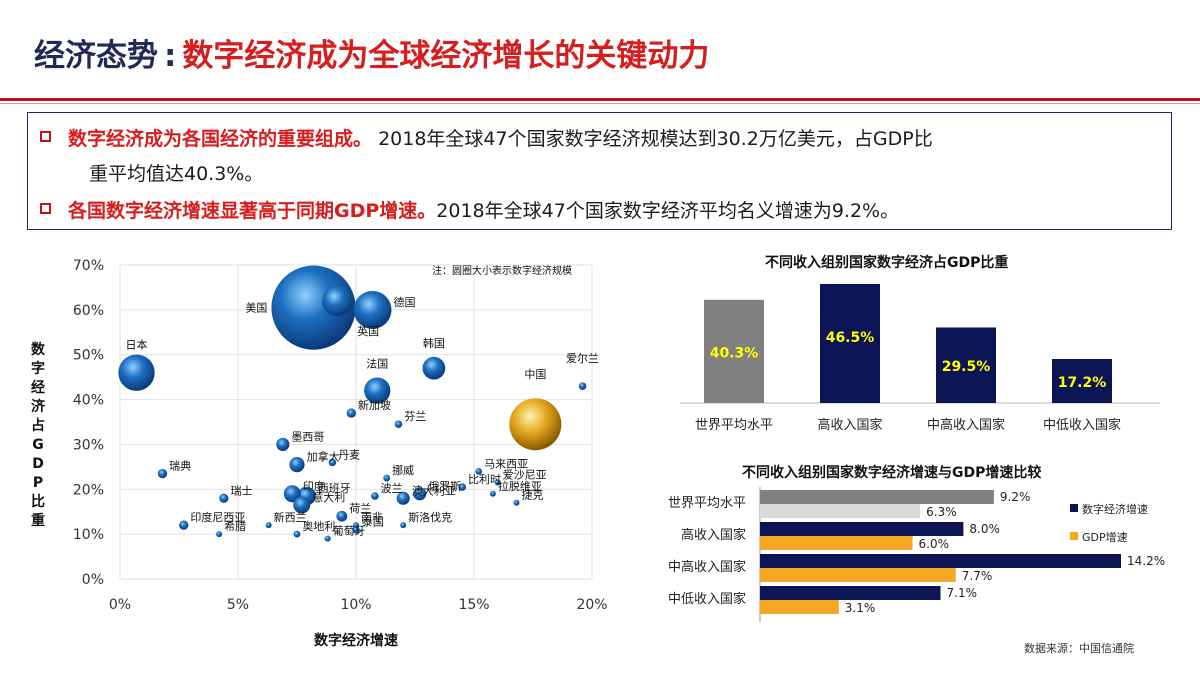 This screenshot has height=675, width=1200. I want to click on hbar-digital-中高收入国家, so click(940, 561).